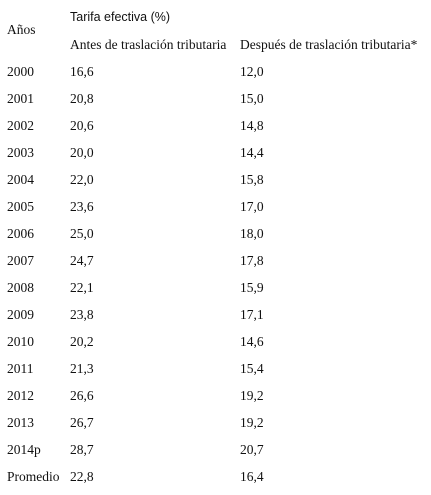  I want to click on year-cell: 2012, so click(20, 395).